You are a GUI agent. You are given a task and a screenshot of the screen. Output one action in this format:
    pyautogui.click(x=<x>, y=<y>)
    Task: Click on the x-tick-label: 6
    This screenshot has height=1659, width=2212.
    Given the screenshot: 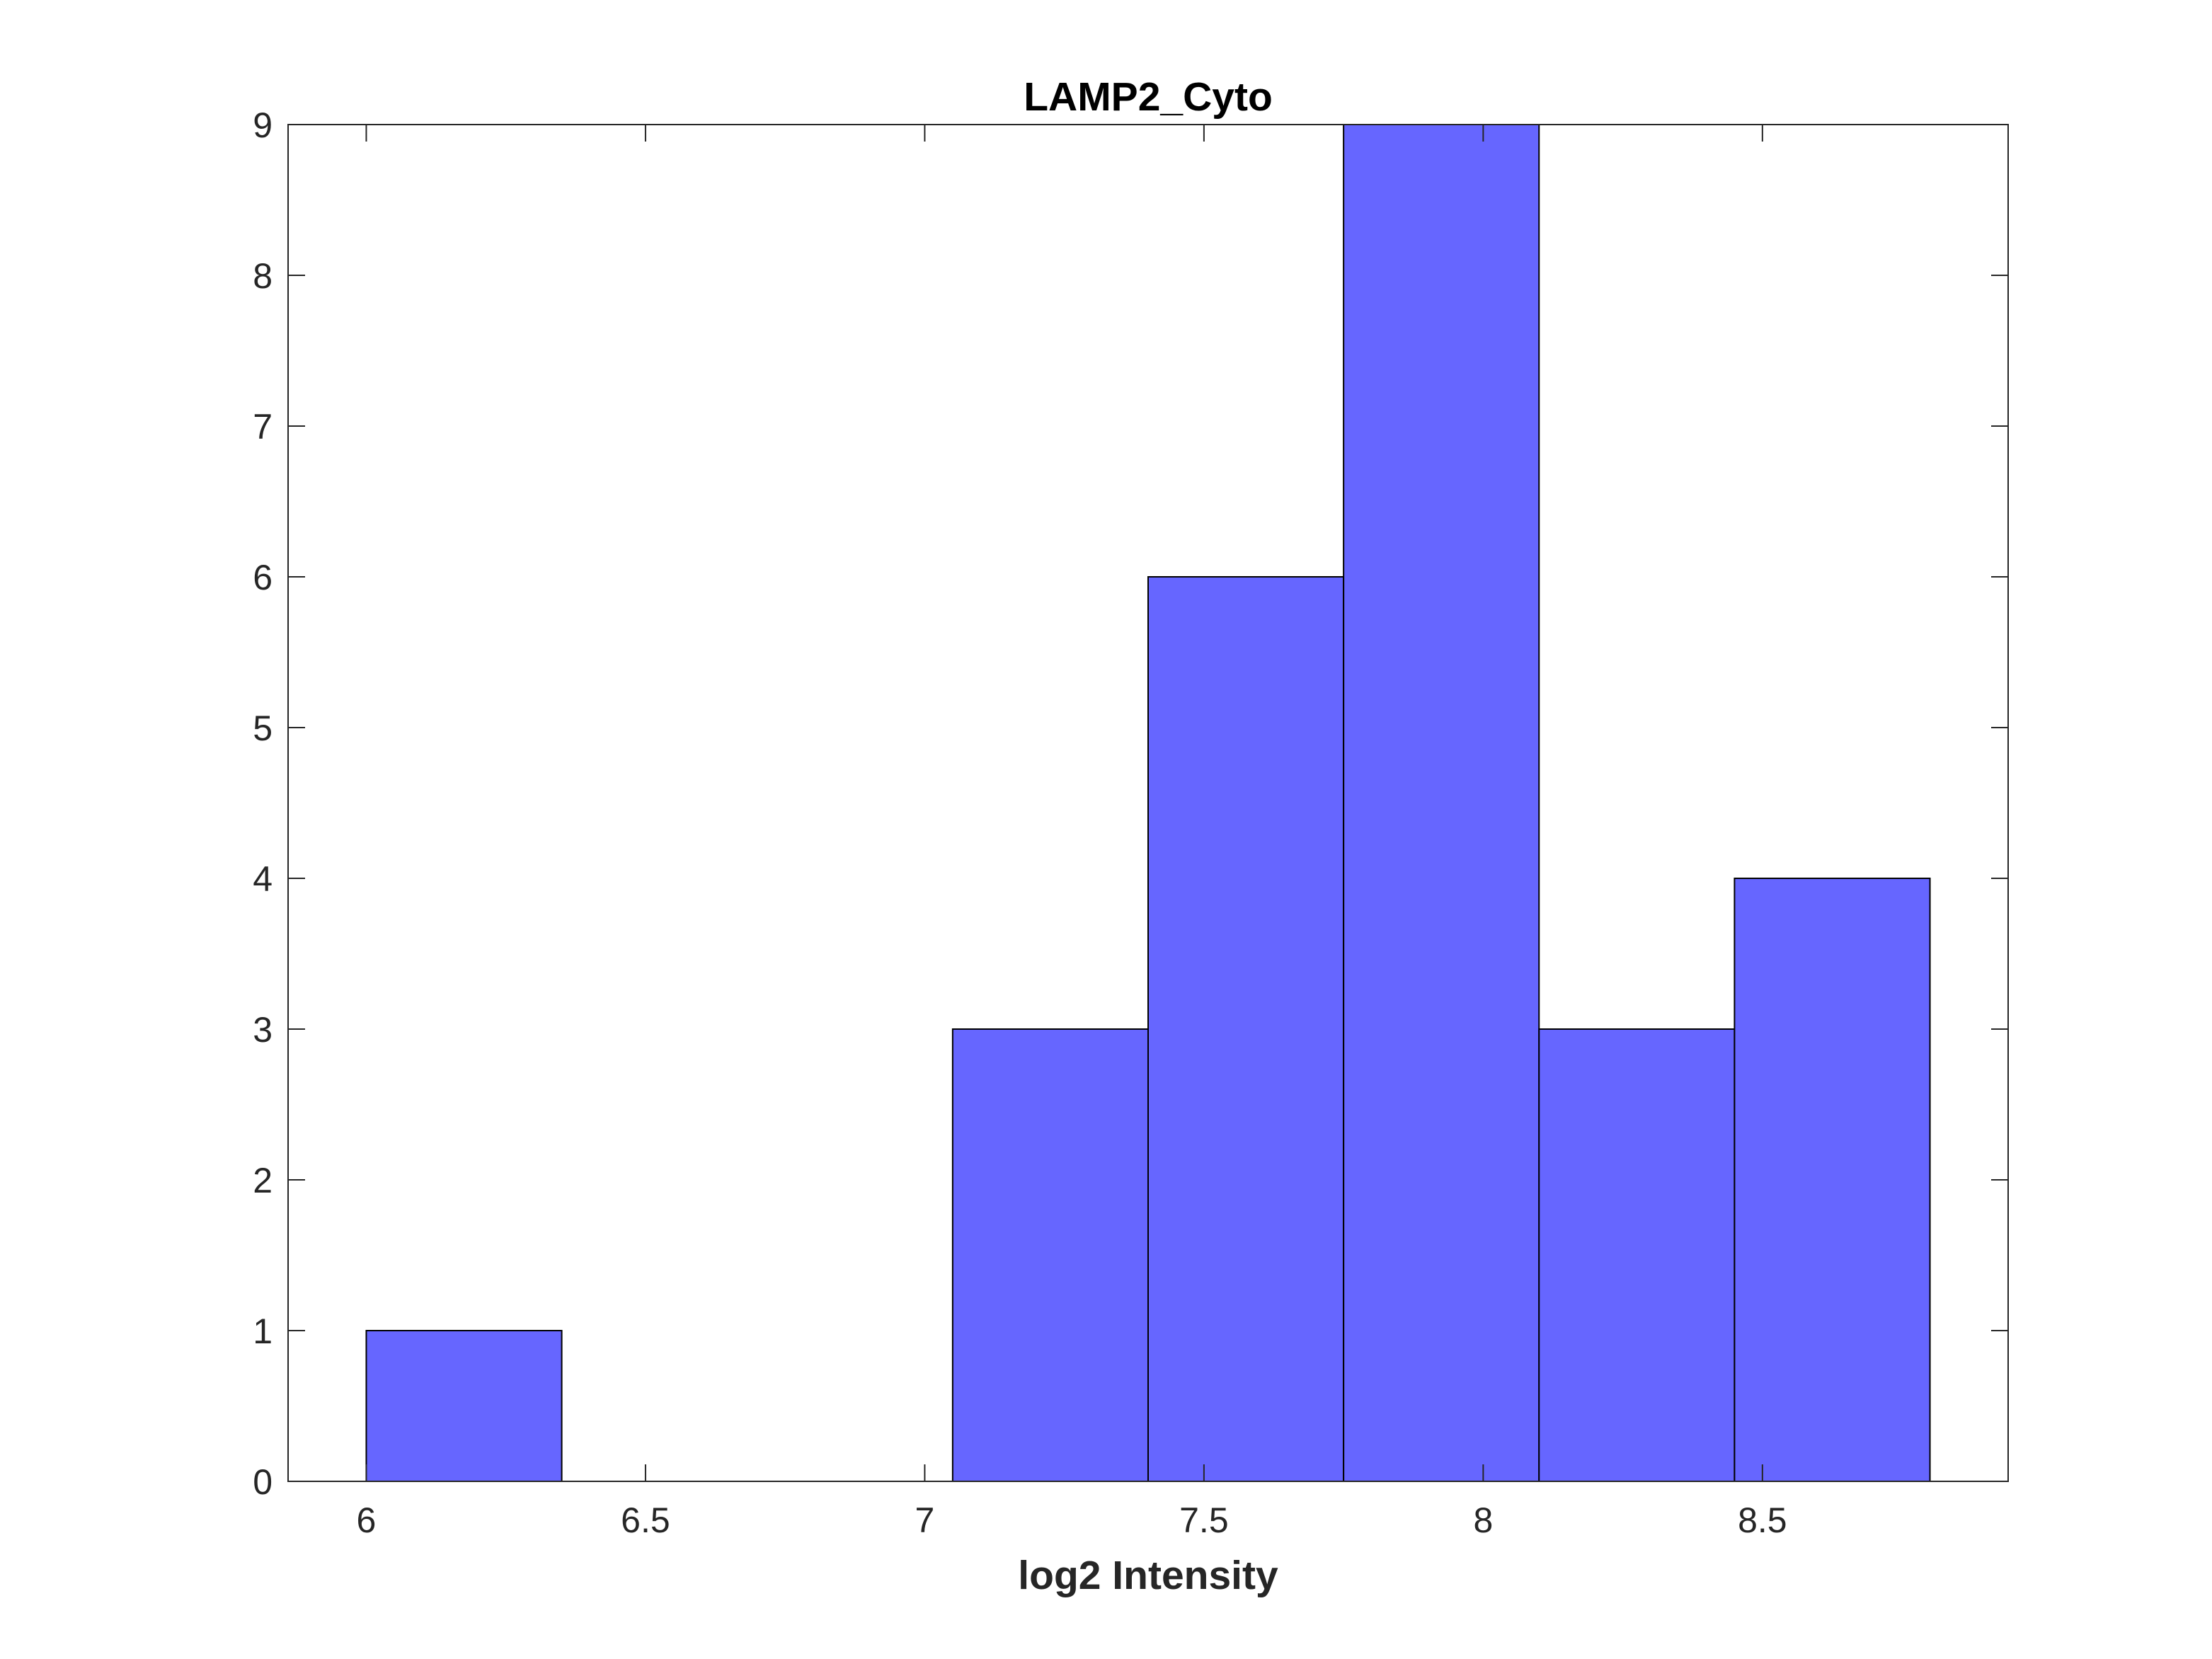 What is the action you would take?
    pyautogui.click(x=367, y=1520)
    